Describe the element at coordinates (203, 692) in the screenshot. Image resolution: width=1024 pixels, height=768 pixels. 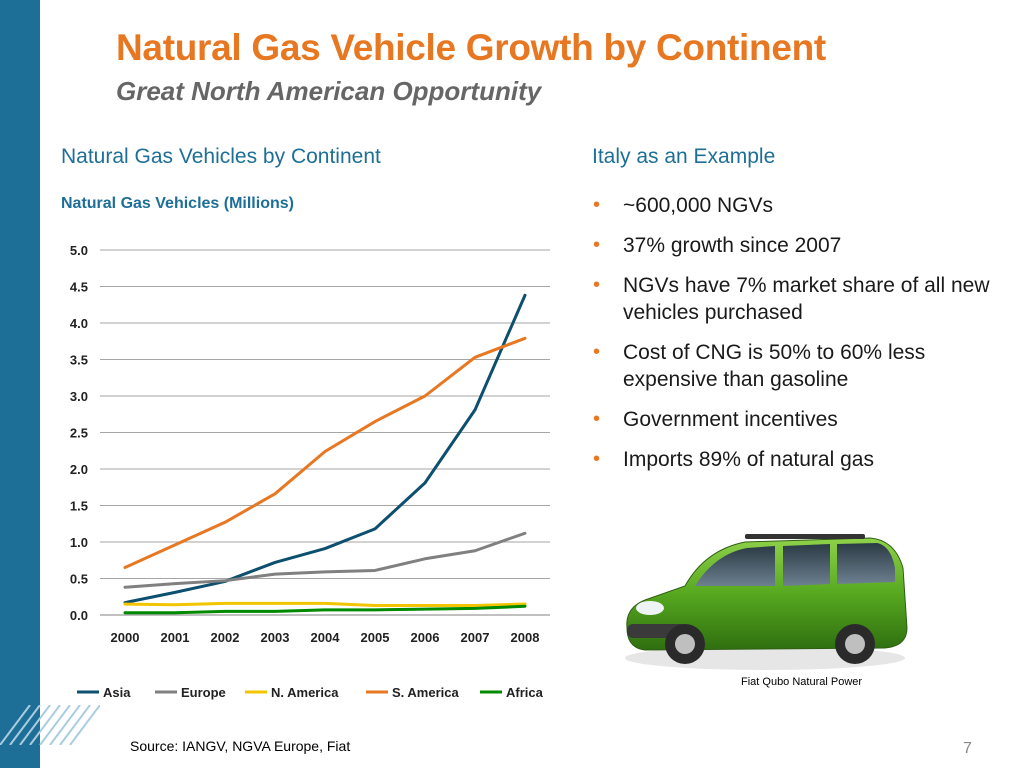
I see `legend-label: Europe` at that location.